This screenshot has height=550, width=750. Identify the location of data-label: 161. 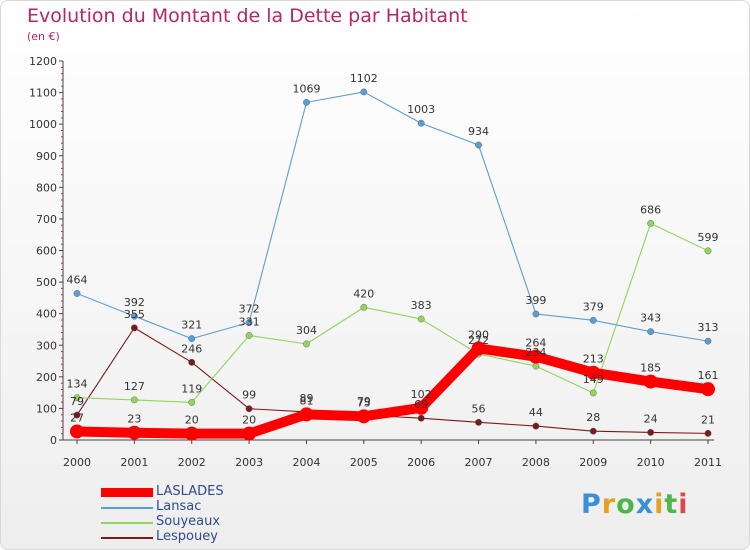
(708, 375).